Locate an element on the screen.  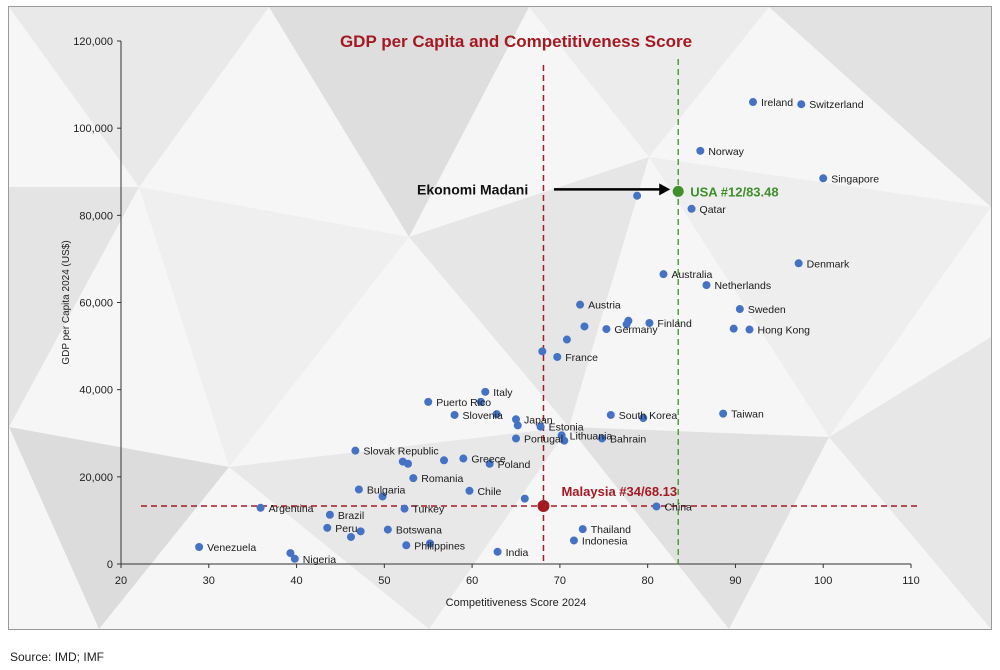
point-label: Japan is located at coordinates (538, 420).